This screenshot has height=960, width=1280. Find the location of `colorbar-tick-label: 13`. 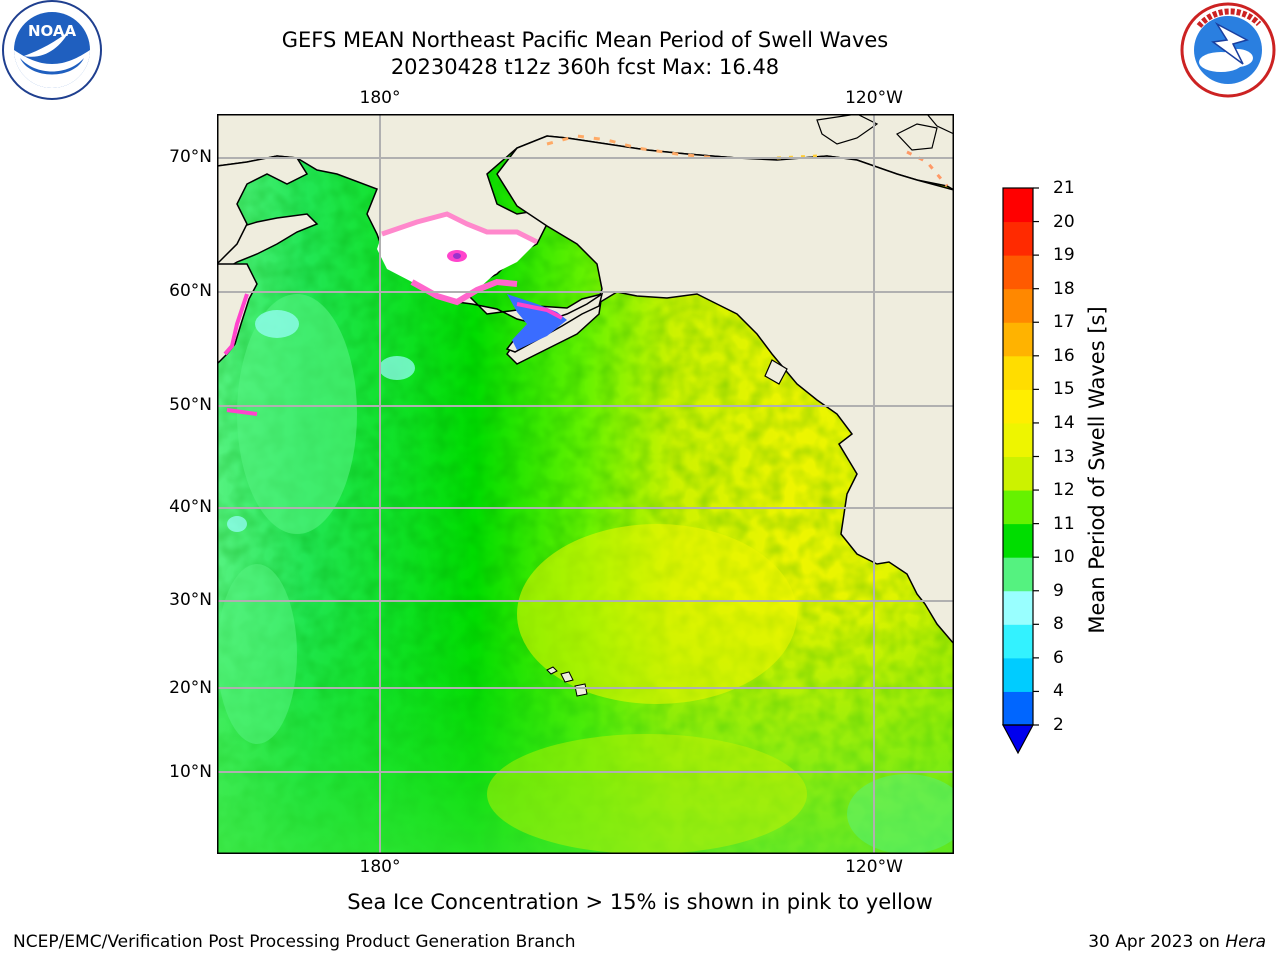

colorbar-tick-label: 13 is located at coordinates (1064, 456).